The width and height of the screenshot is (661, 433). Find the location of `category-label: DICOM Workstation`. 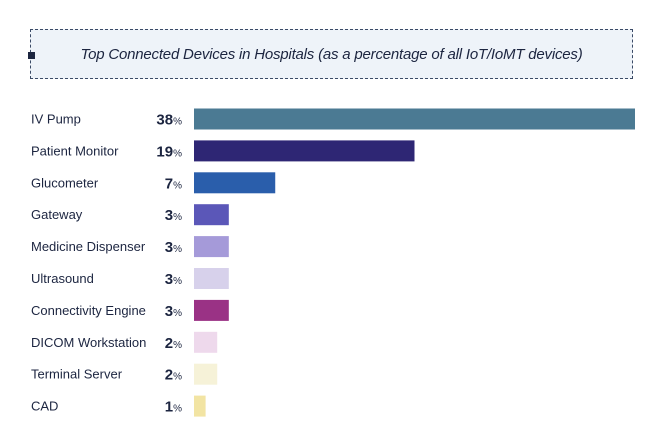

category-label: DICOM Workstation is located at coordinates (88, 342).